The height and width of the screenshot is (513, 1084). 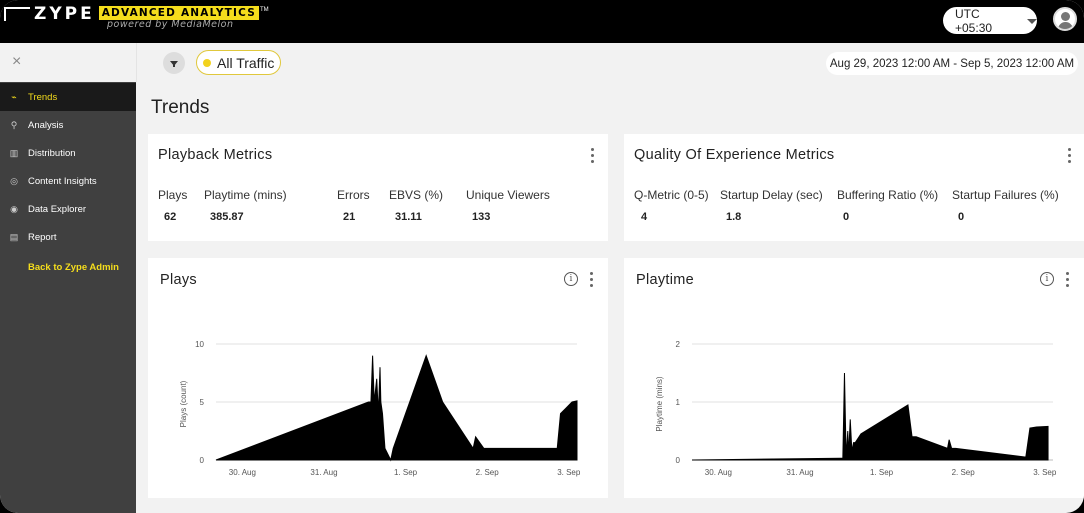 What do you see at coordinates (180, 107) in the screenshot?
I see `page-title: Trends` at bounding box center [180, 107].